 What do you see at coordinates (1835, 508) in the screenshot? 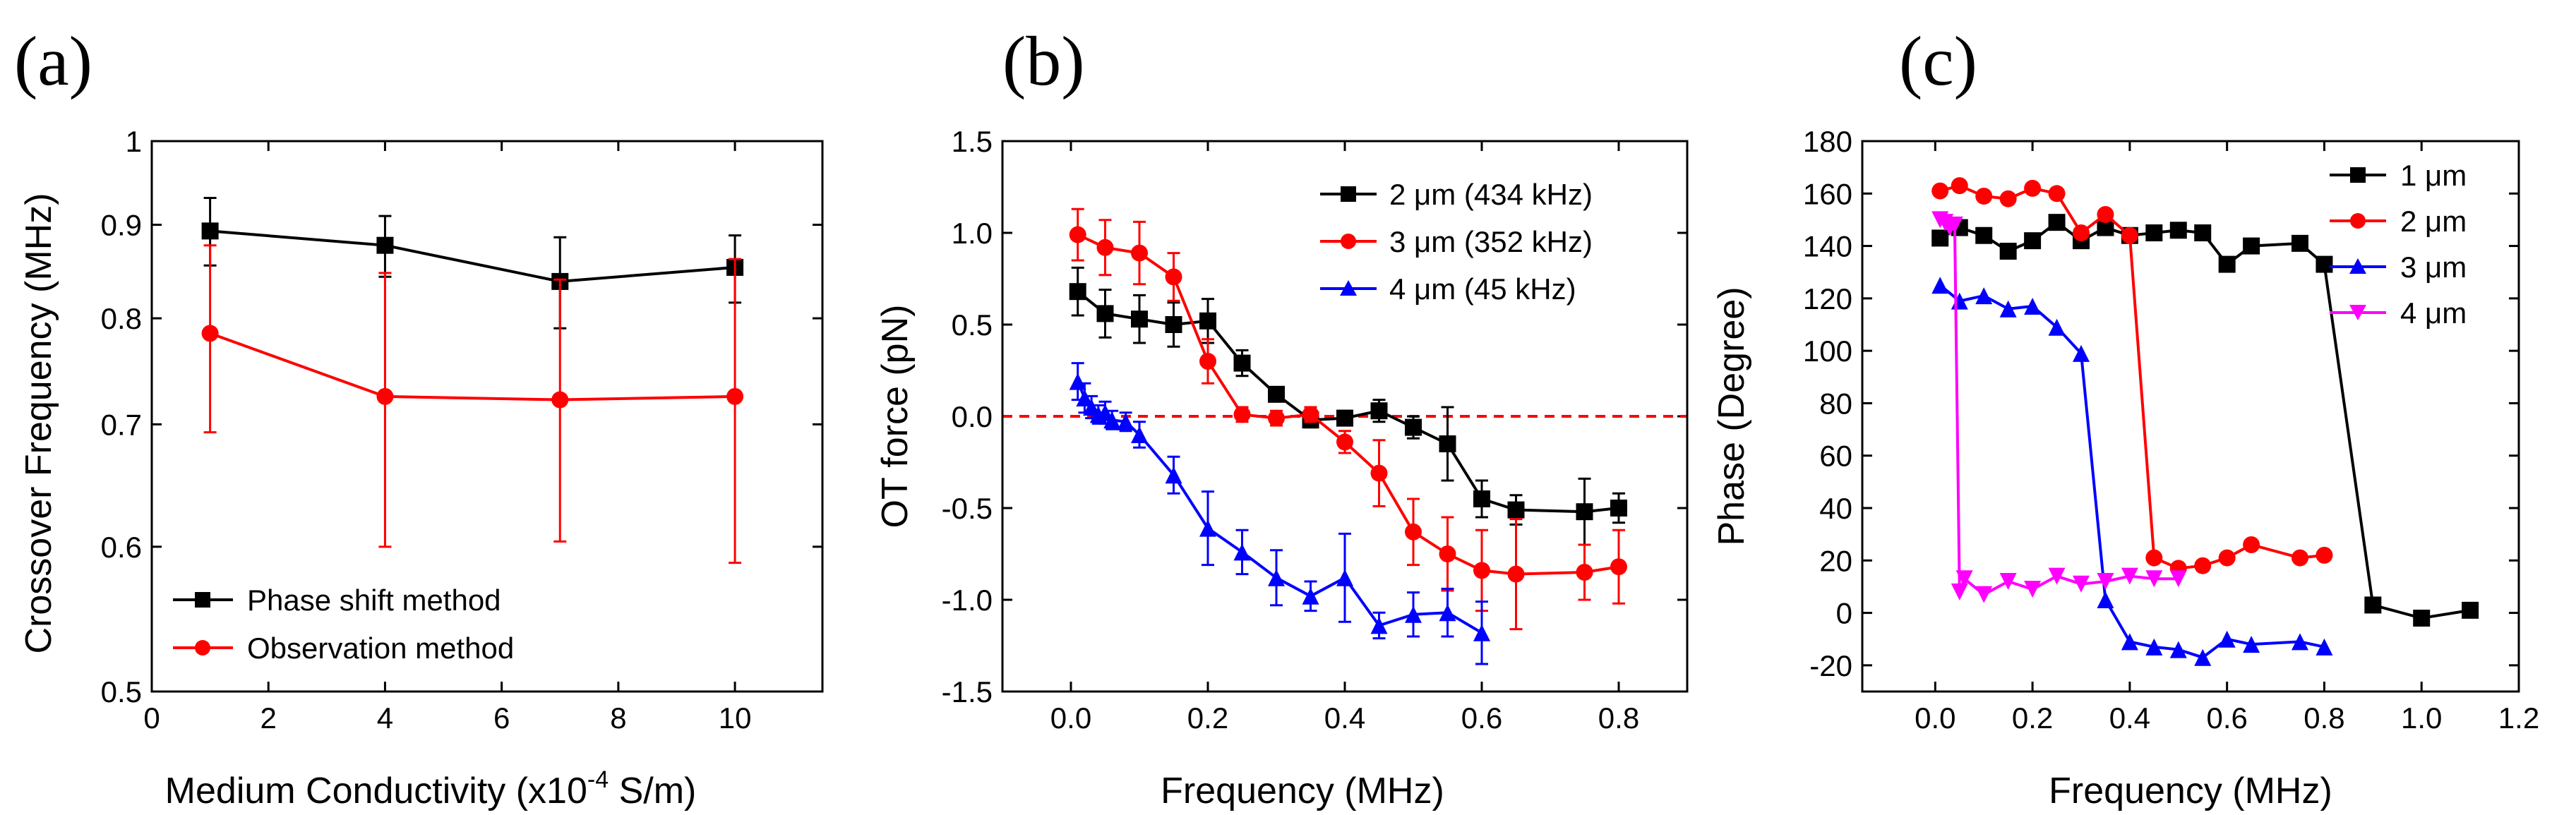
I see `y-tick-label: 40` at bounding box center [1835, 508].